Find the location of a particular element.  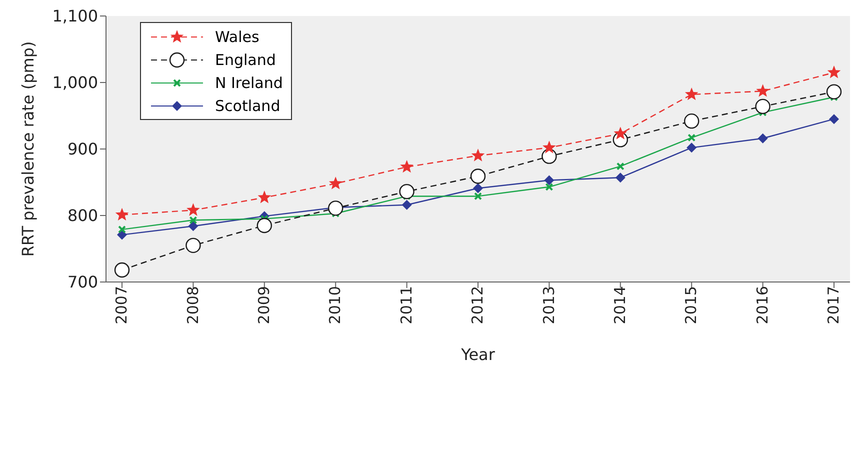

x-tick-label: 2017 is located at coordinates (833, 305).